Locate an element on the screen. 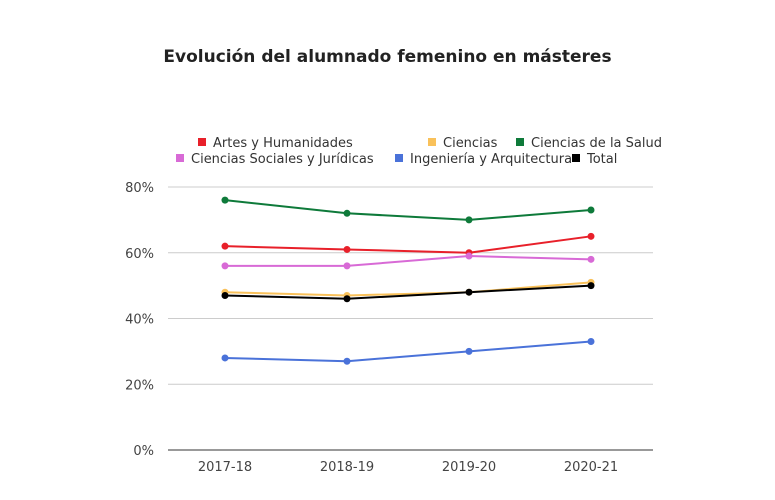  y-tick-label: 40% is located at coordinates (139, 320).